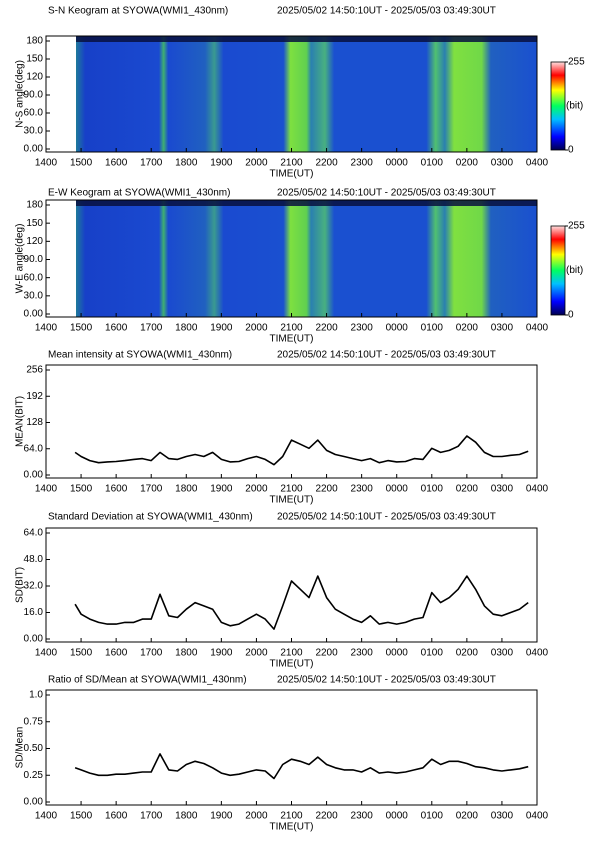 The width and height of the screenshot is (595, 842). Describe the element at coordinates (140, 355) in the screenshot. I see `panel-title: Mean intensity at SYOWA(WMI1_430nm)` at that location.